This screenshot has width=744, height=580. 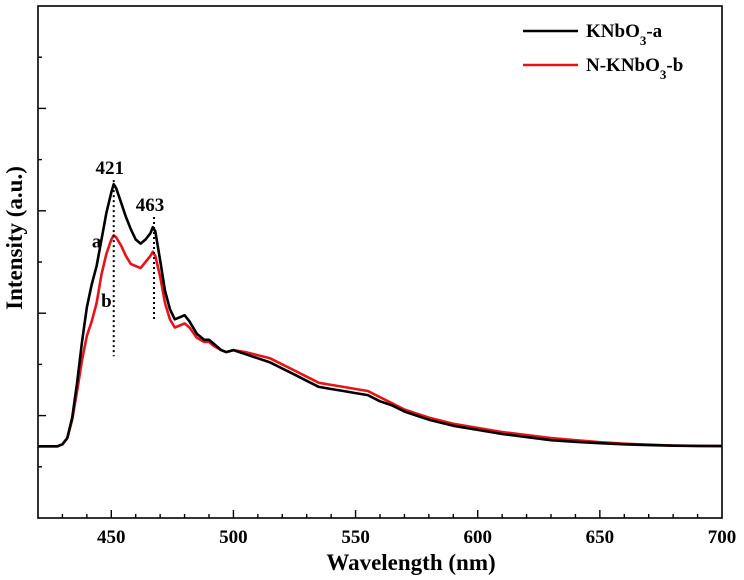 I want to click on legend: KNbO3-a N-KNbO3-b, so click(x=603, y=51).